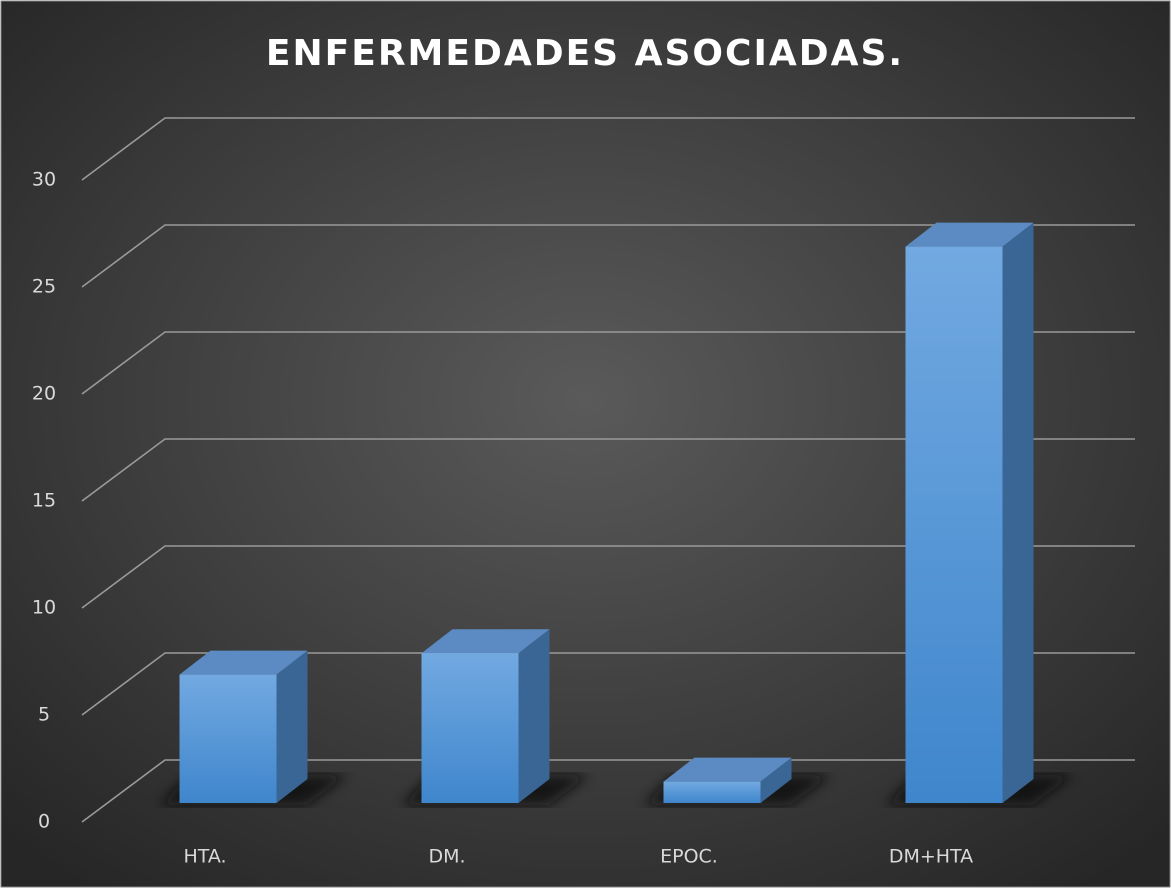 Image resolution: width=1171 pixels, height=888 pixels. Describe the element at coordinates (931, 857) in the screenshot. I see `x-tick-label: DM+HTA` at that location.